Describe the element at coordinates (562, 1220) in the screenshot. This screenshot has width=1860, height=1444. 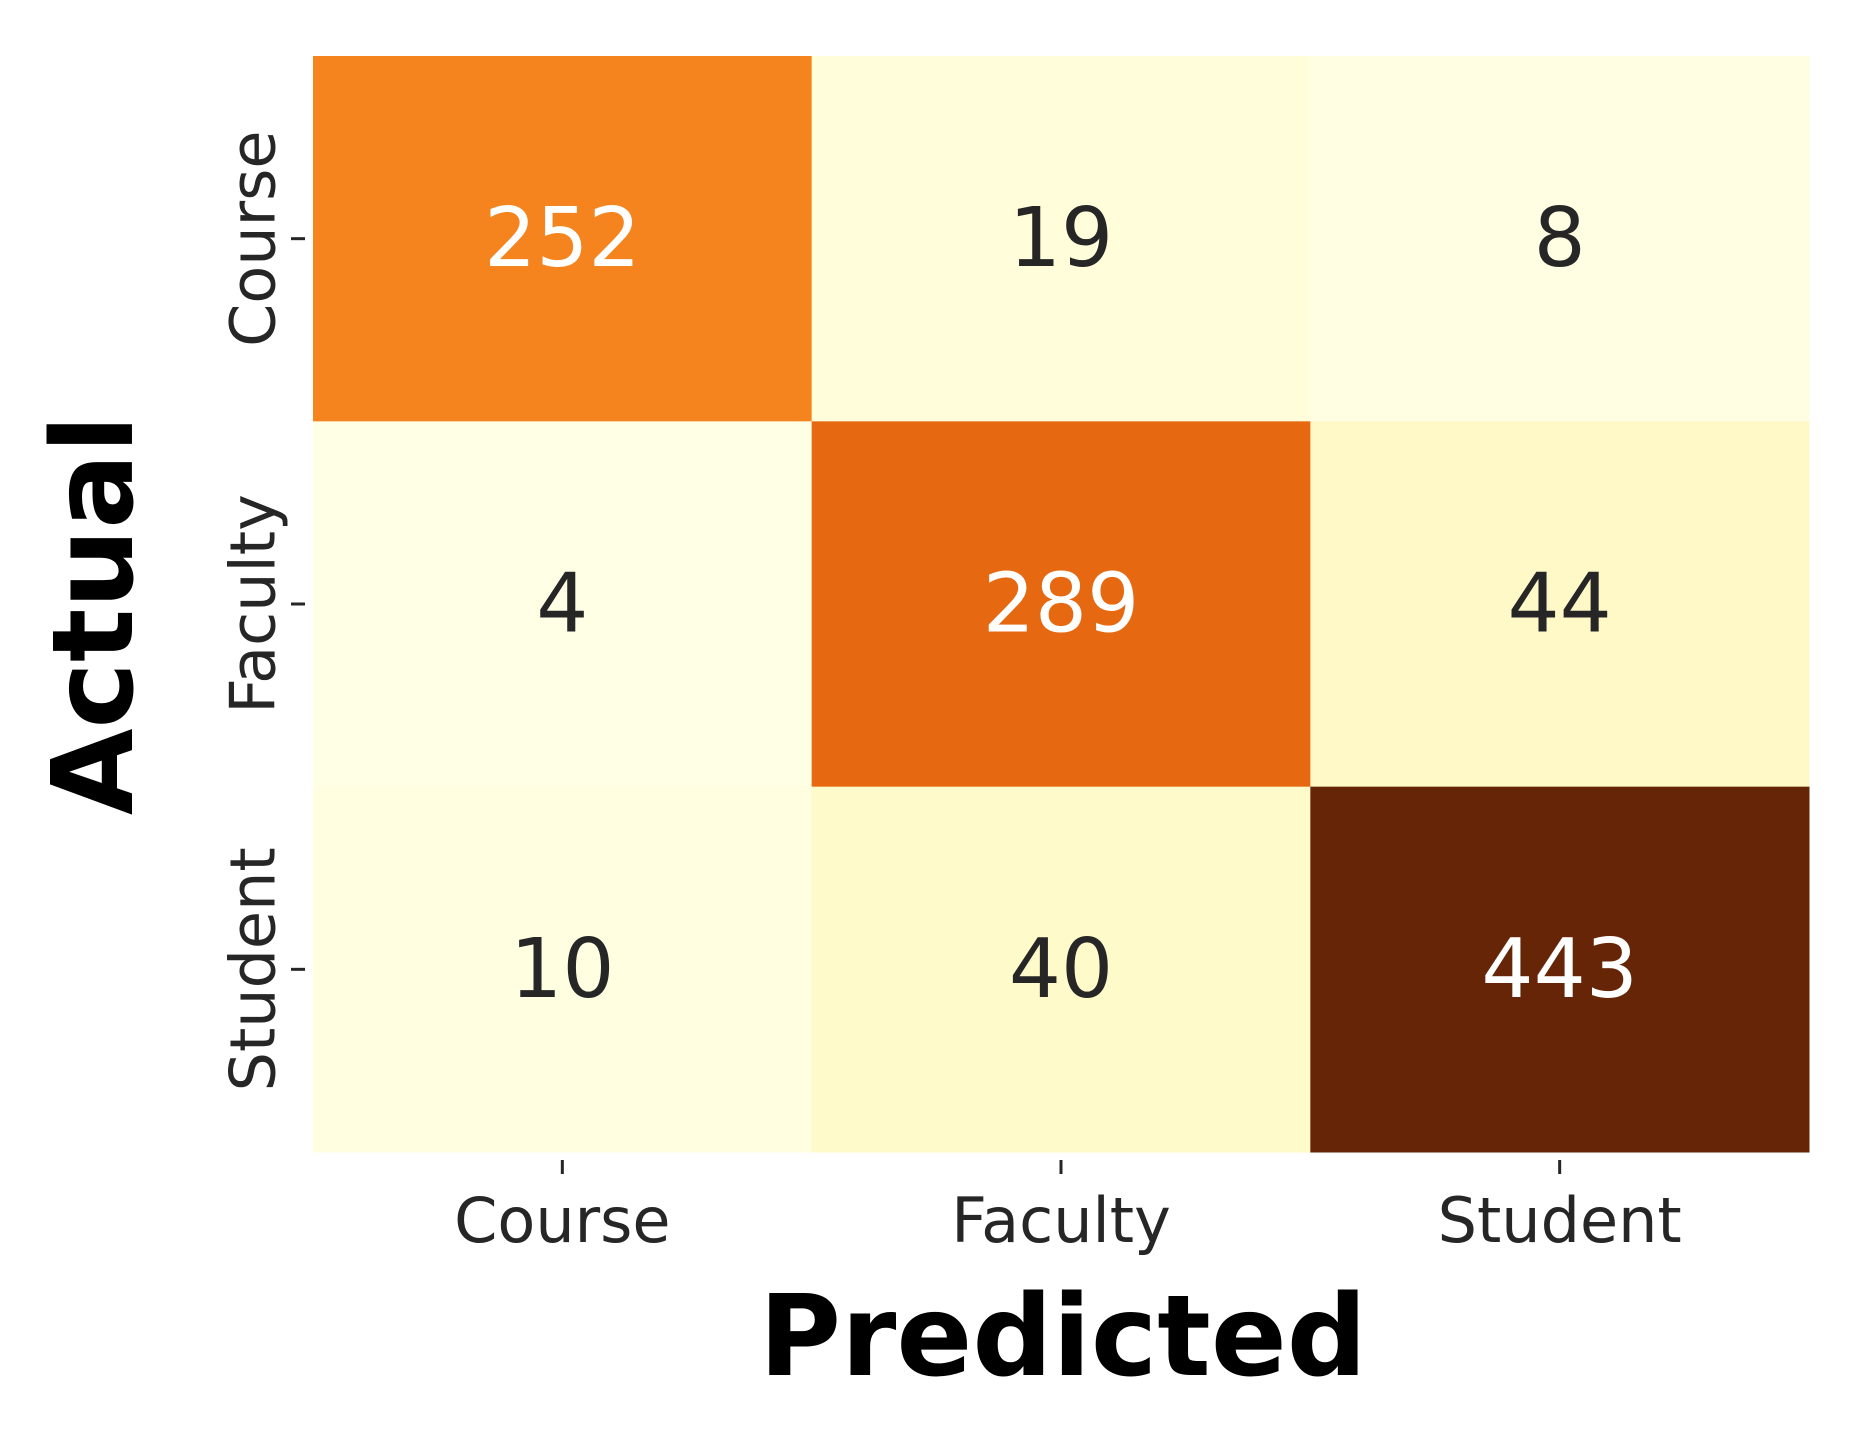
I see `x-tick-label-0: Course` at that location.